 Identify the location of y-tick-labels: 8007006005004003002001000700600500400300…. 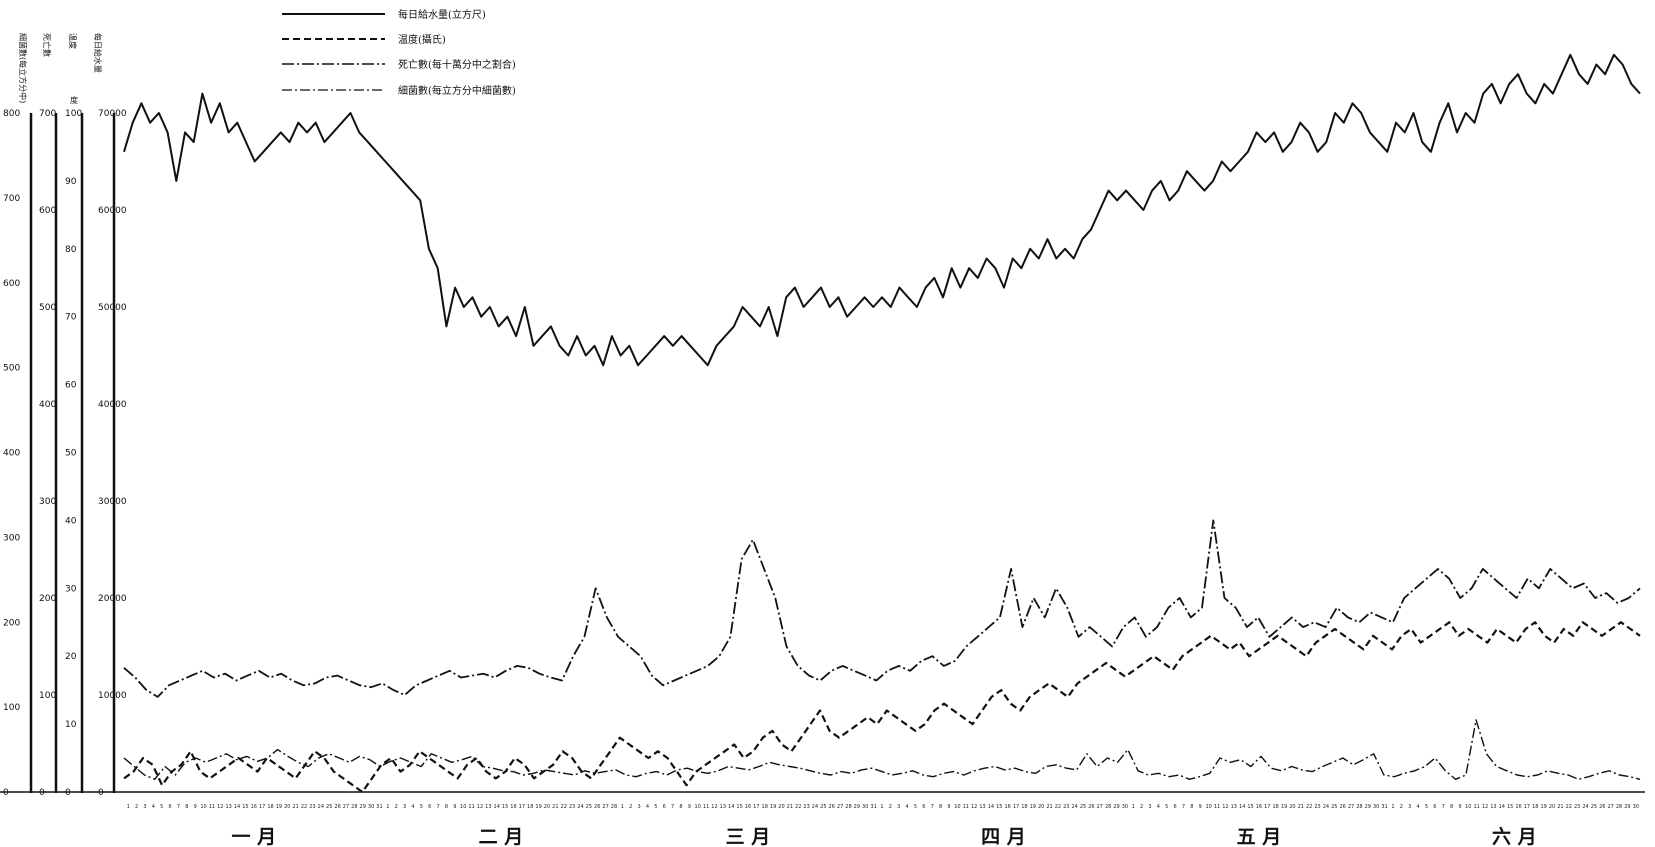
(65, 453).